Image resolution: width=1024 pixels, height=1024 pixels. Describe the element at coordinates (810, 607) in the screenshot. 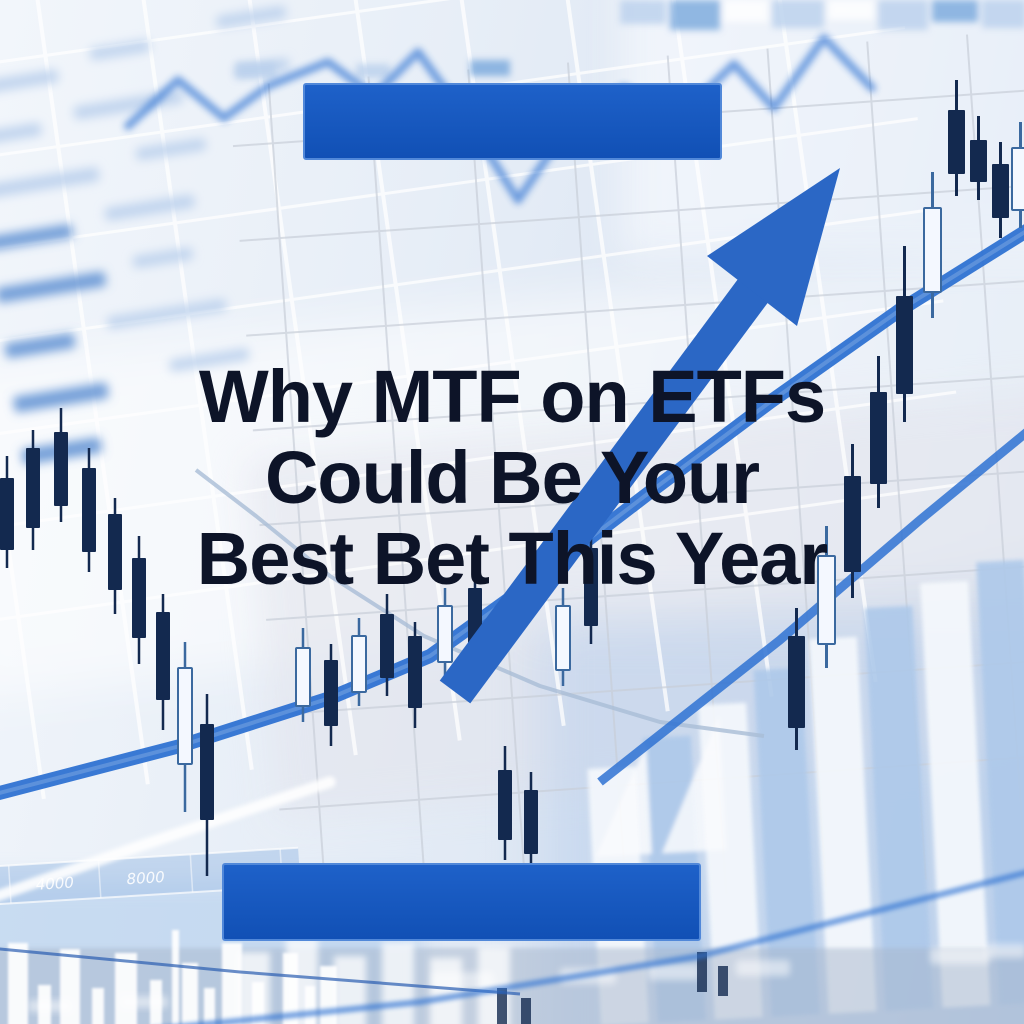

I see `trend-line-right` at that location.